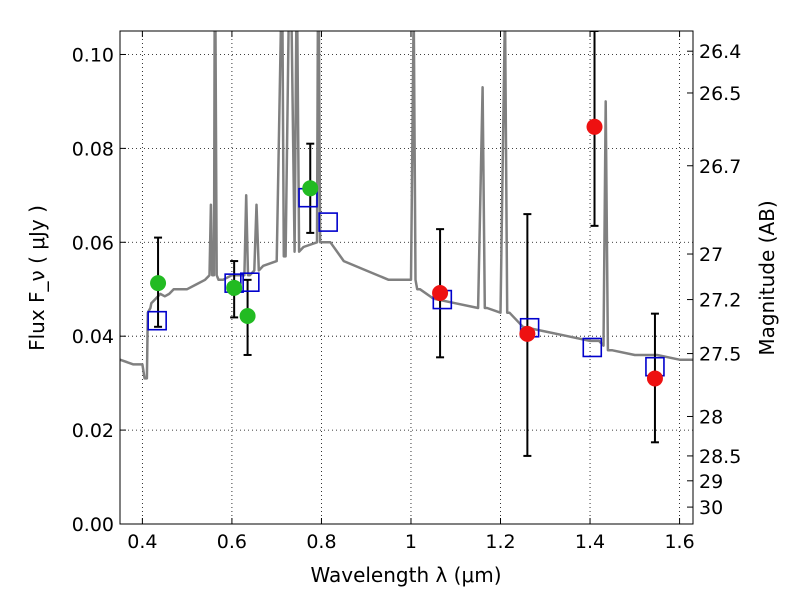 Image resolution: width=800 pixels, height=600 pixels. I want to click on y-tick-label: 0.00, so click(93, 525).